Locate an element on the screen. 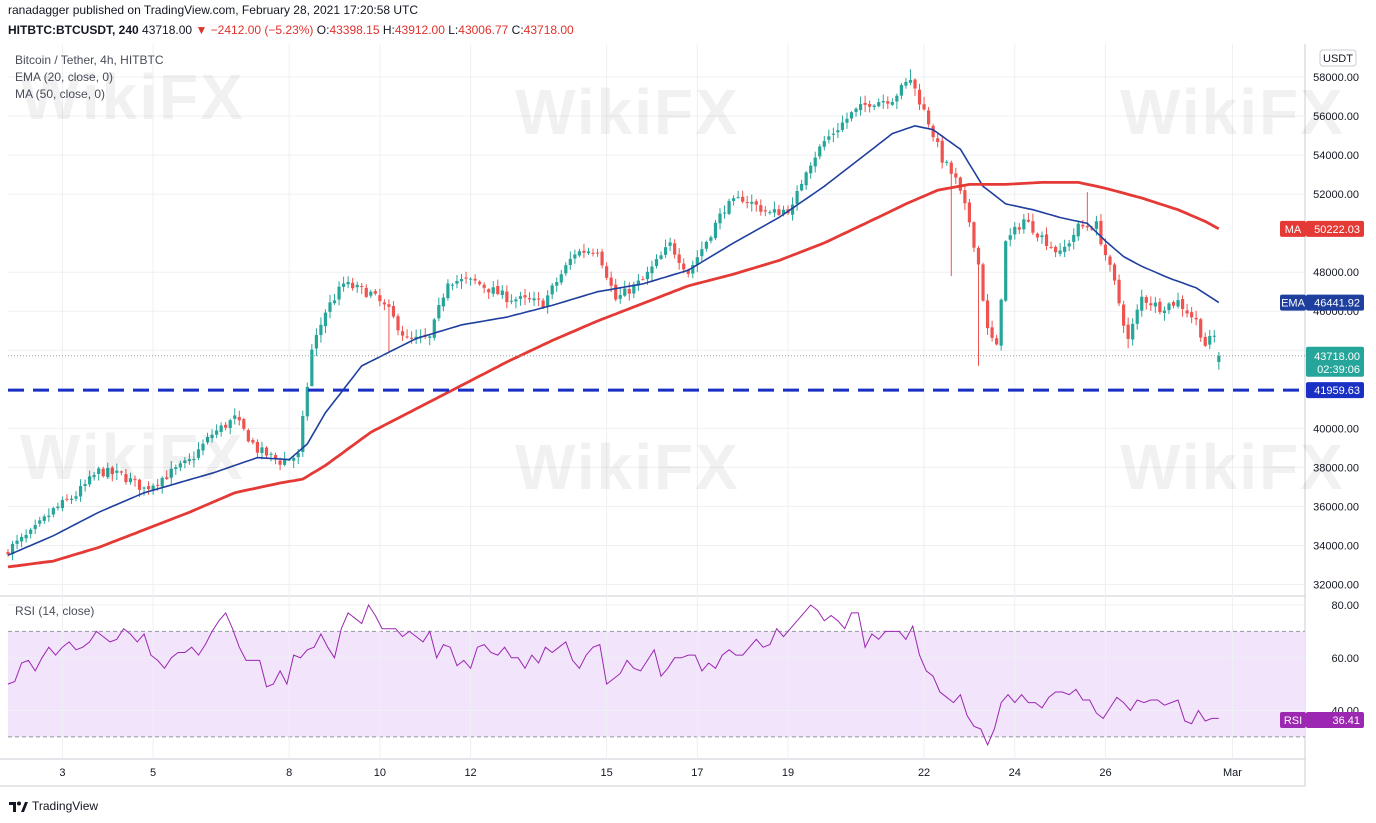 Image resolution: width=1376 pixels, height=823 pixels. time-tick-label: 8 is located at coordinates (289, 773).